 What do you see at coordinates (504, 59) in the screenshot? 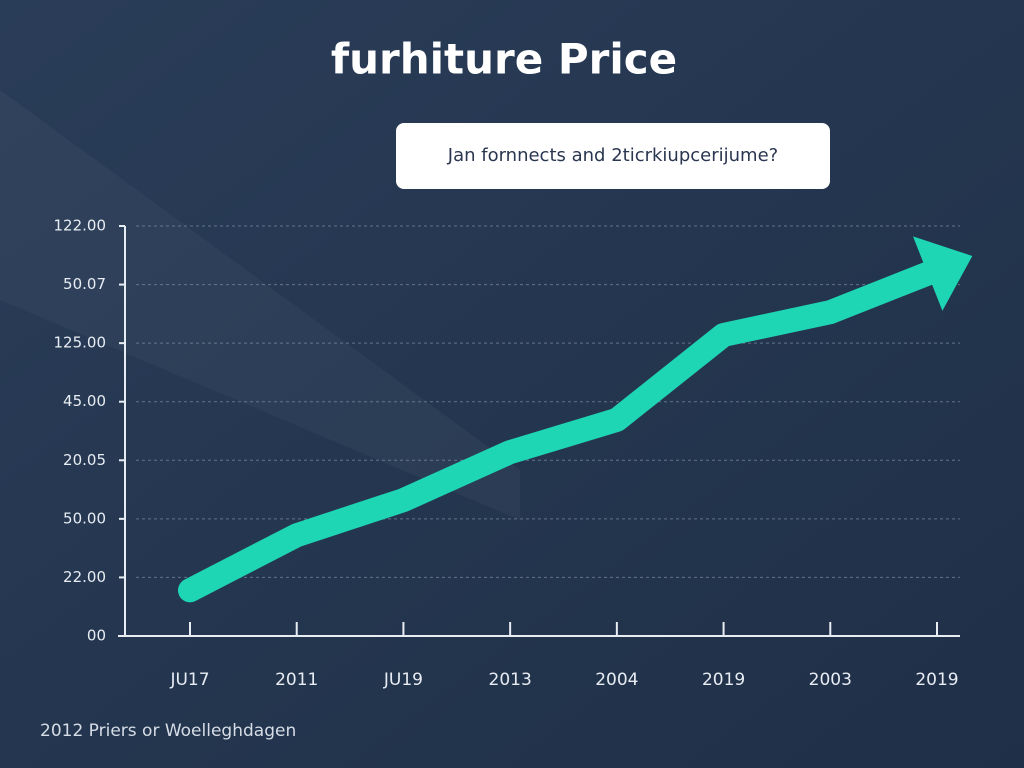
I see `chart-title: furhiture Price` at bounding box center [504, 59].